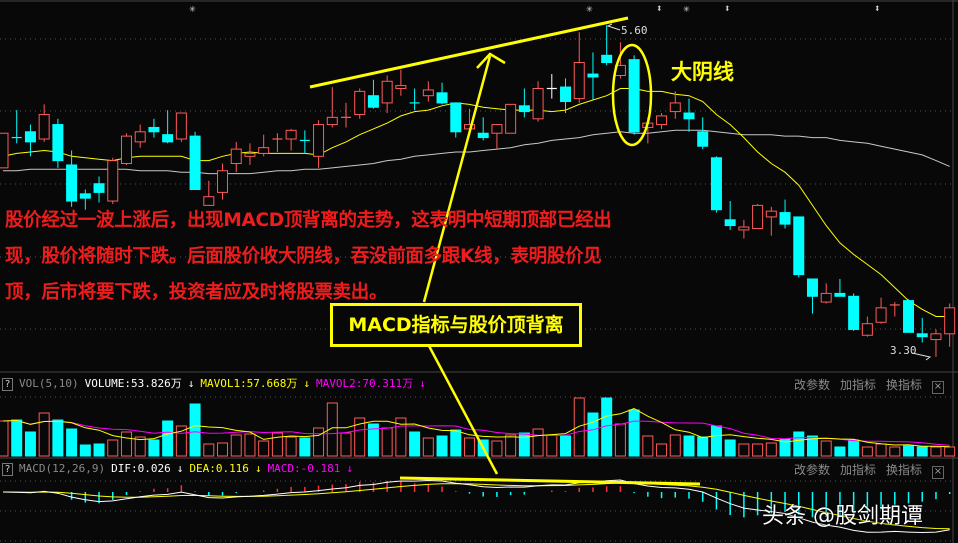  I want to click on mavol1-value: MAVOL1:57.668万, so click(249, 383).